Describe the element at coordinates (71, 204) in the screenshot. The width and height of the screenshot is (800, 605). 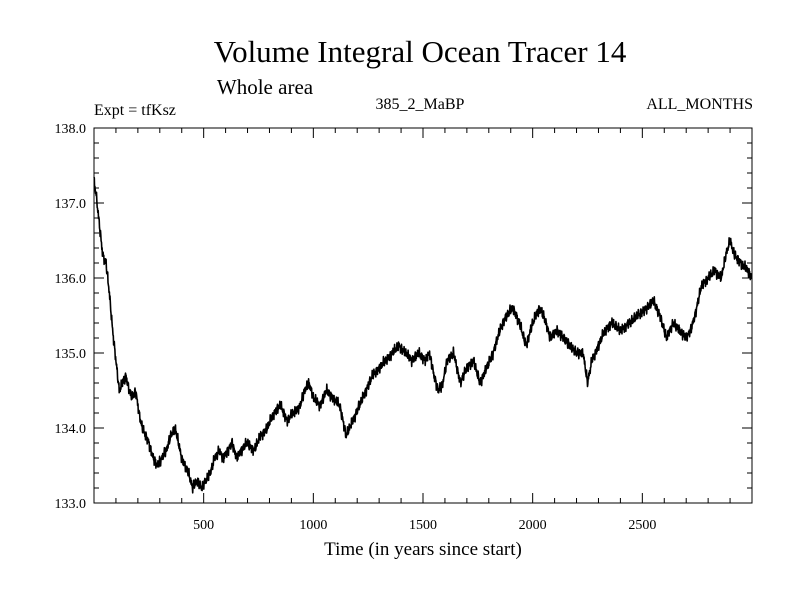
I see `y-tick-label: 137.0` at that location.